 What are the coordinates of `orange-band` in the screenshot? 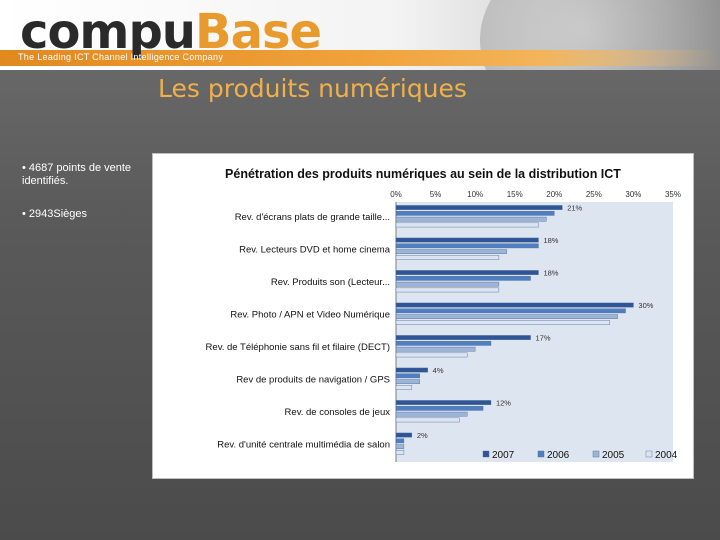 It's located at (360, 58).